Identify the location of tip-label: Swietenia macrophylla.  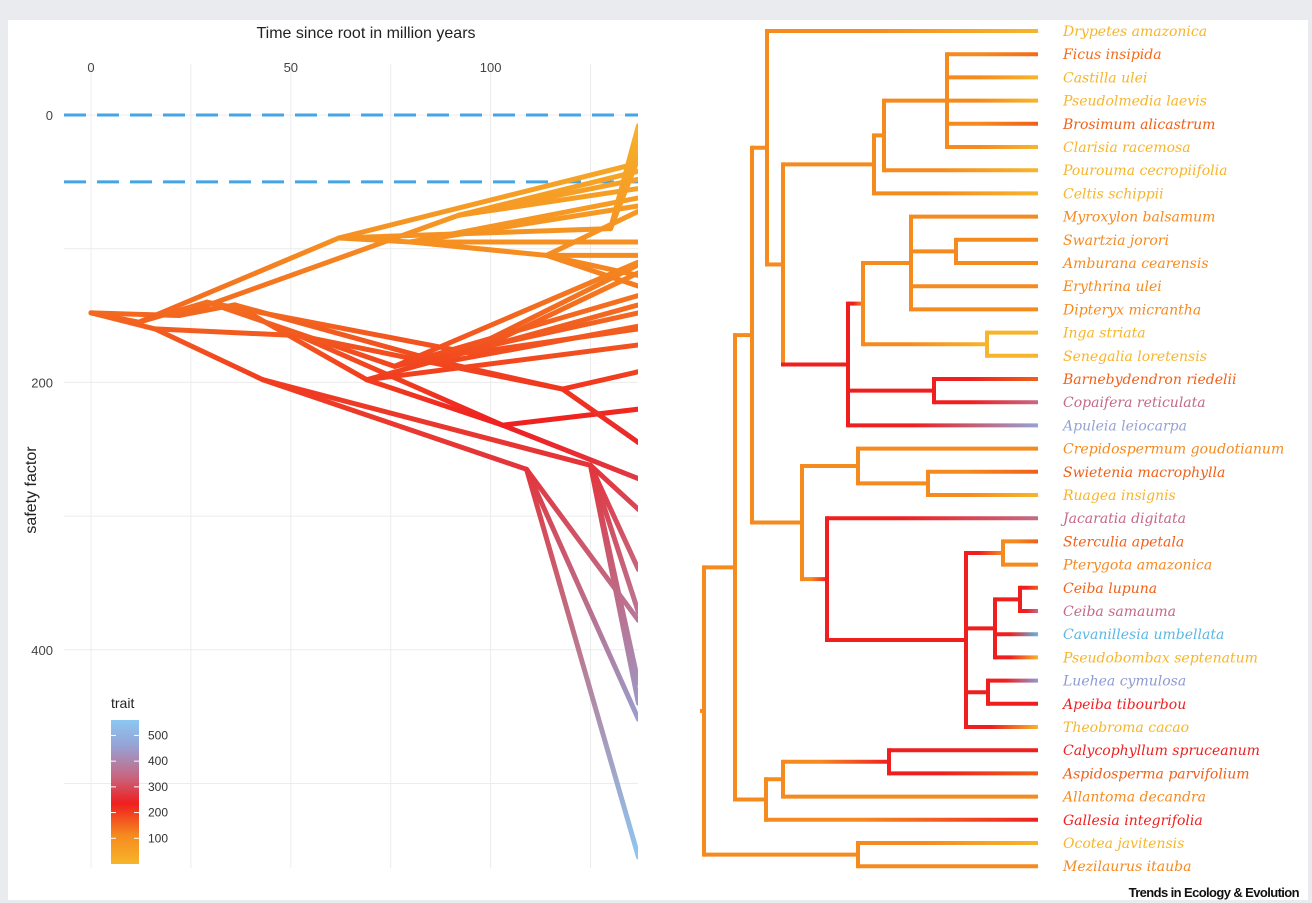
(1144, 473).